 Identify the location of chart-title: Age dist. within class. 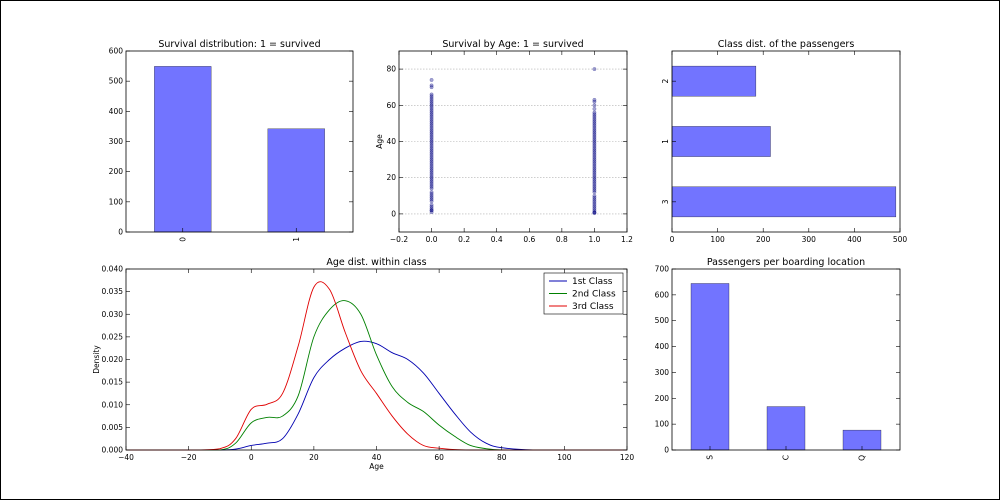
(376, 262).